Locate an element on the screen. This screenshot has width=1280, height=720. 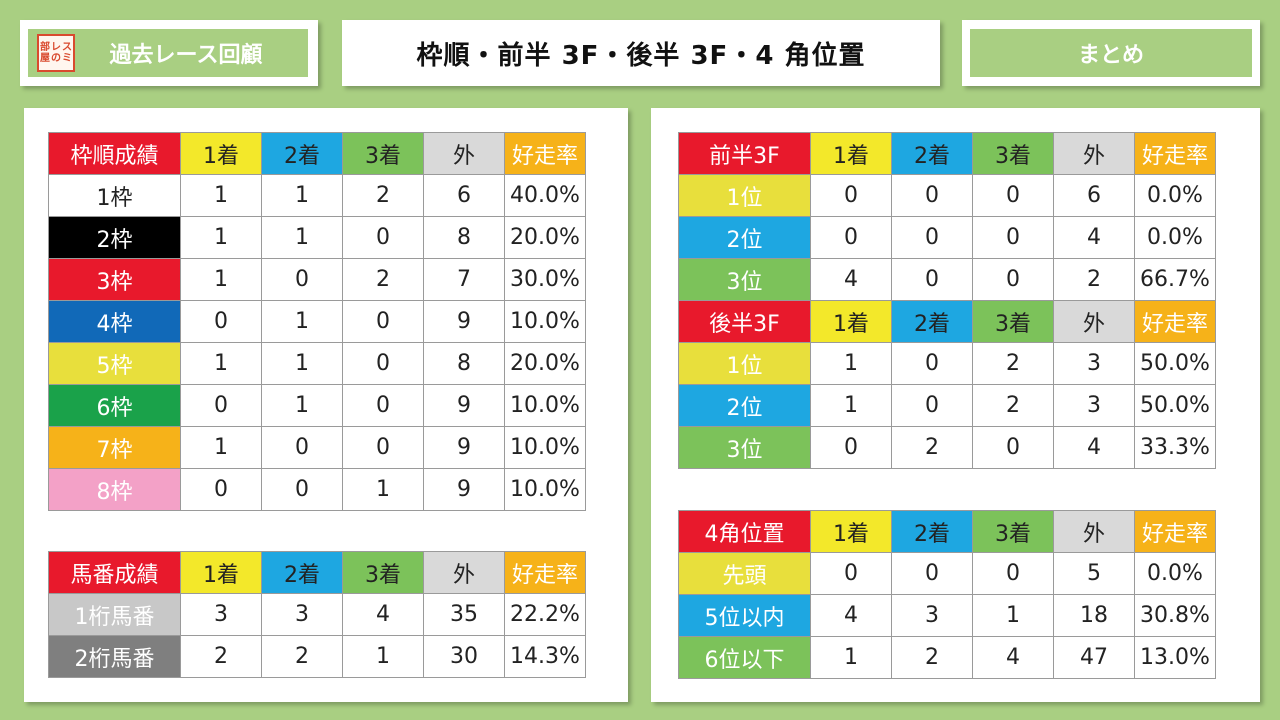
table-row: 3枠 1 0 2 7 30.0% is located at coordinates (317, 279).